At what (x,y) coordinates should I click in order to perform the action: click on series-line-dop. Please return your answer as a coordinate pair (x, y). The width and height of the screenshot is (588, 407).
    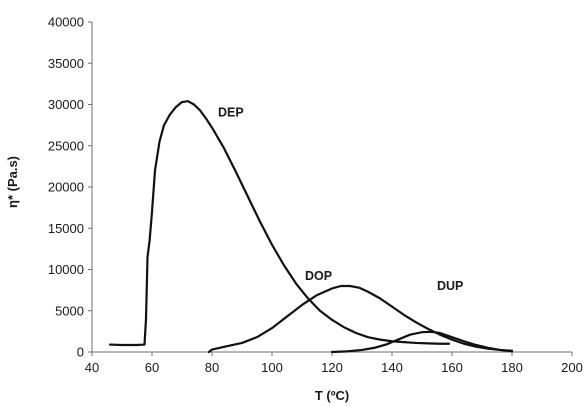
    Looking at the image, I should click on (360, 319).